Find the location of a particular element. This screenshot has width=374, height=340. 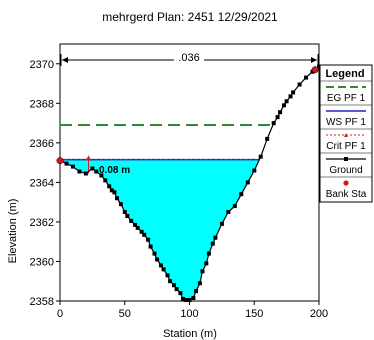

legend-ground-marker is located at coordinates (346, 159).